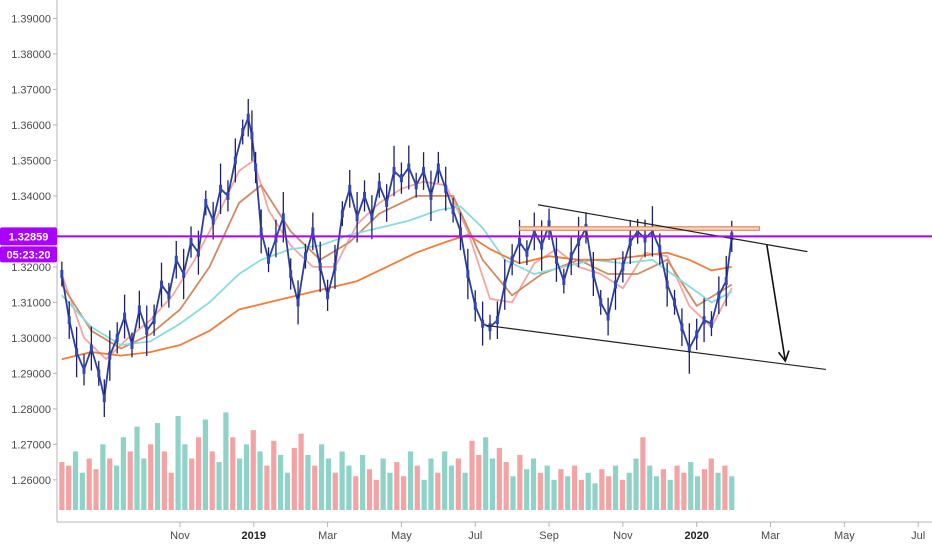  I want to click on current-price-line: 1.32859 05:23:20, so click(466, 245).